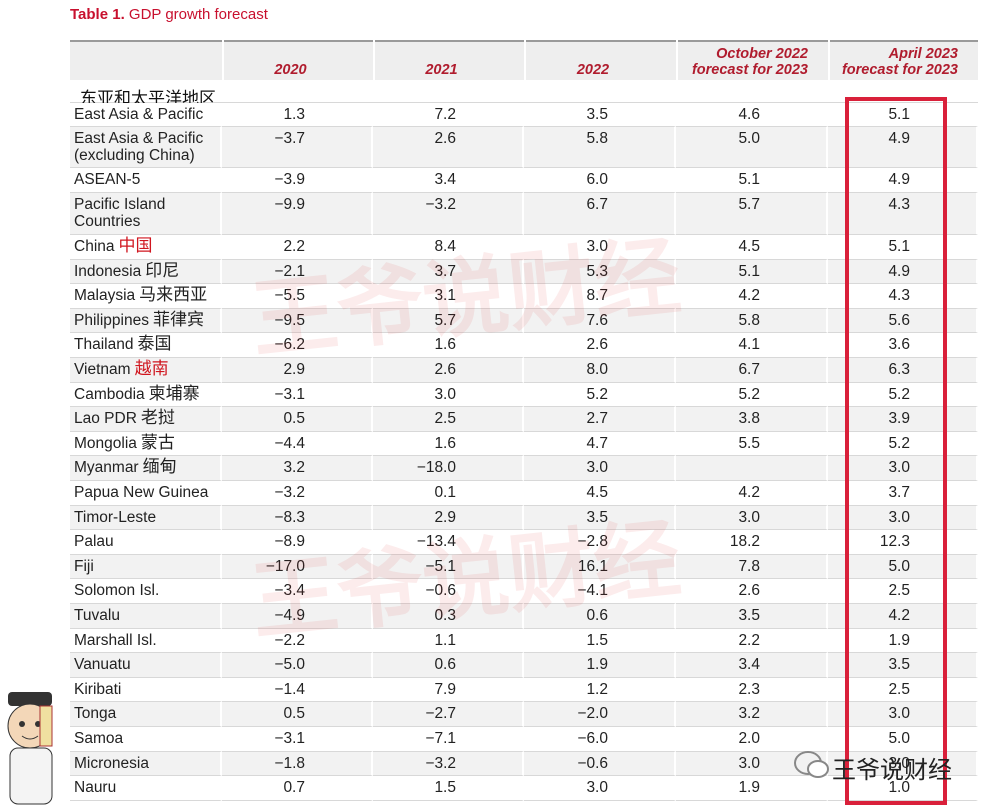 The width and height of the screenshot is (990, 810). What do you see at coordinates (448, 714) in the screenshot?
I see `value-cell: −2.7` at bounding box center [448, 714].